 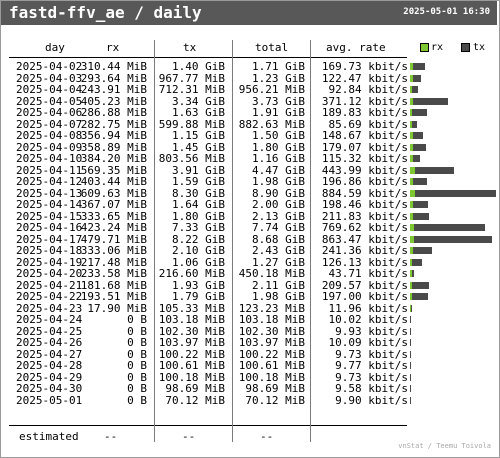 I want to click on day-cell: 2025-04-20, so click(x=49, y=273).